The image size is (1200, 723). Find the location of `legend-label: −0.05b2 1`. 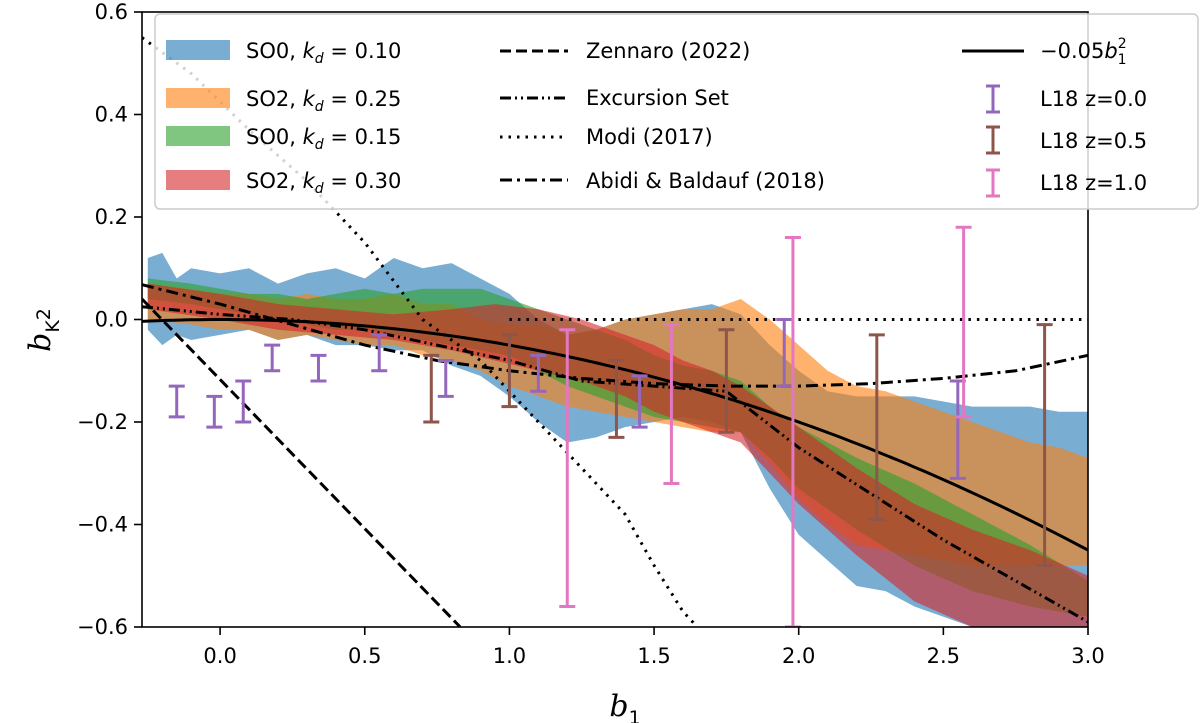

legend-label: −0.05b2 1 is located at coordinates (1083, 52).